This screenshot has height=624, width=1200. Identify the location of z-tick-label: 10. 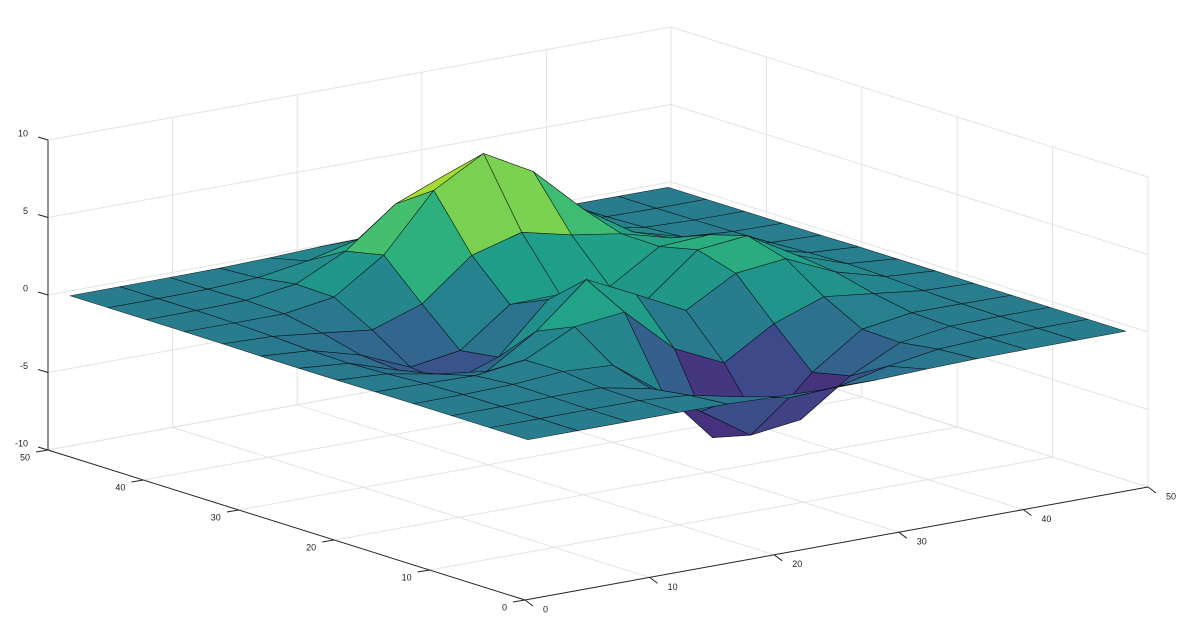
(23, 133).